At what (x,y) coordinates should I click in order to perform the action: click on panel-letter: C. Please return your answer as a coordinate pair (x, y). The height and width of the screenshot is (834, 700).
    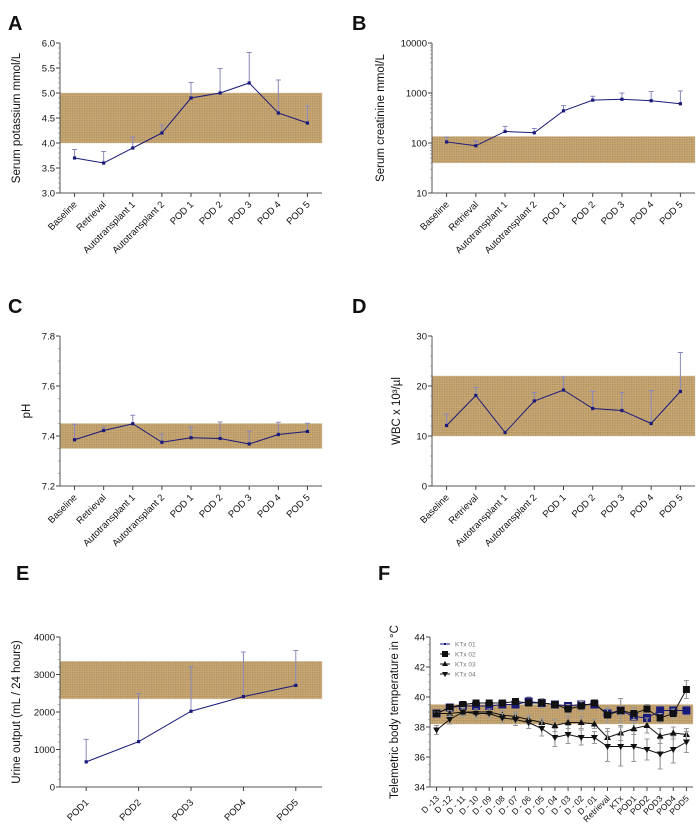
    Looking at the image, I should click on (15, 307).